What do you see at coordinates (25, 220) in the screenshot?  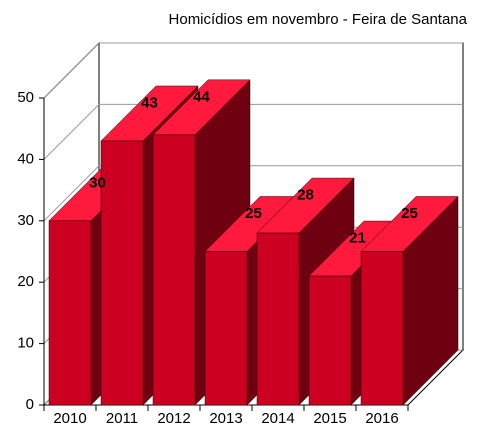 I see `y-tick-label: 30` at bounding box center [25, 220].